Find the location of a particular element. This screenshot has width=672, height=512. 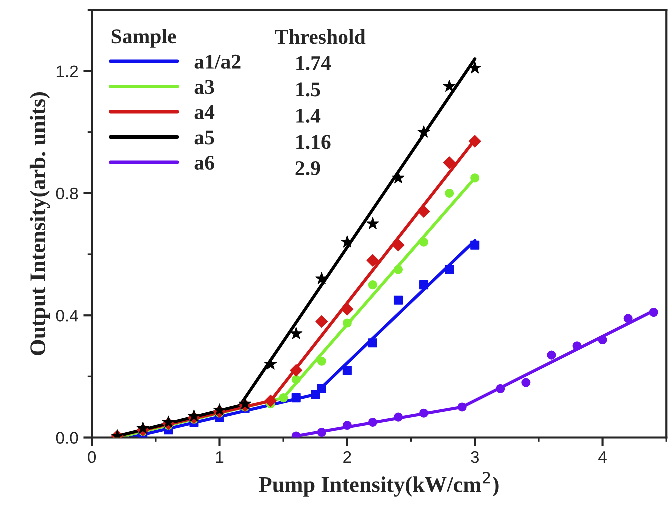

x-tick-label: 3 is located at coordinates (475, 457).